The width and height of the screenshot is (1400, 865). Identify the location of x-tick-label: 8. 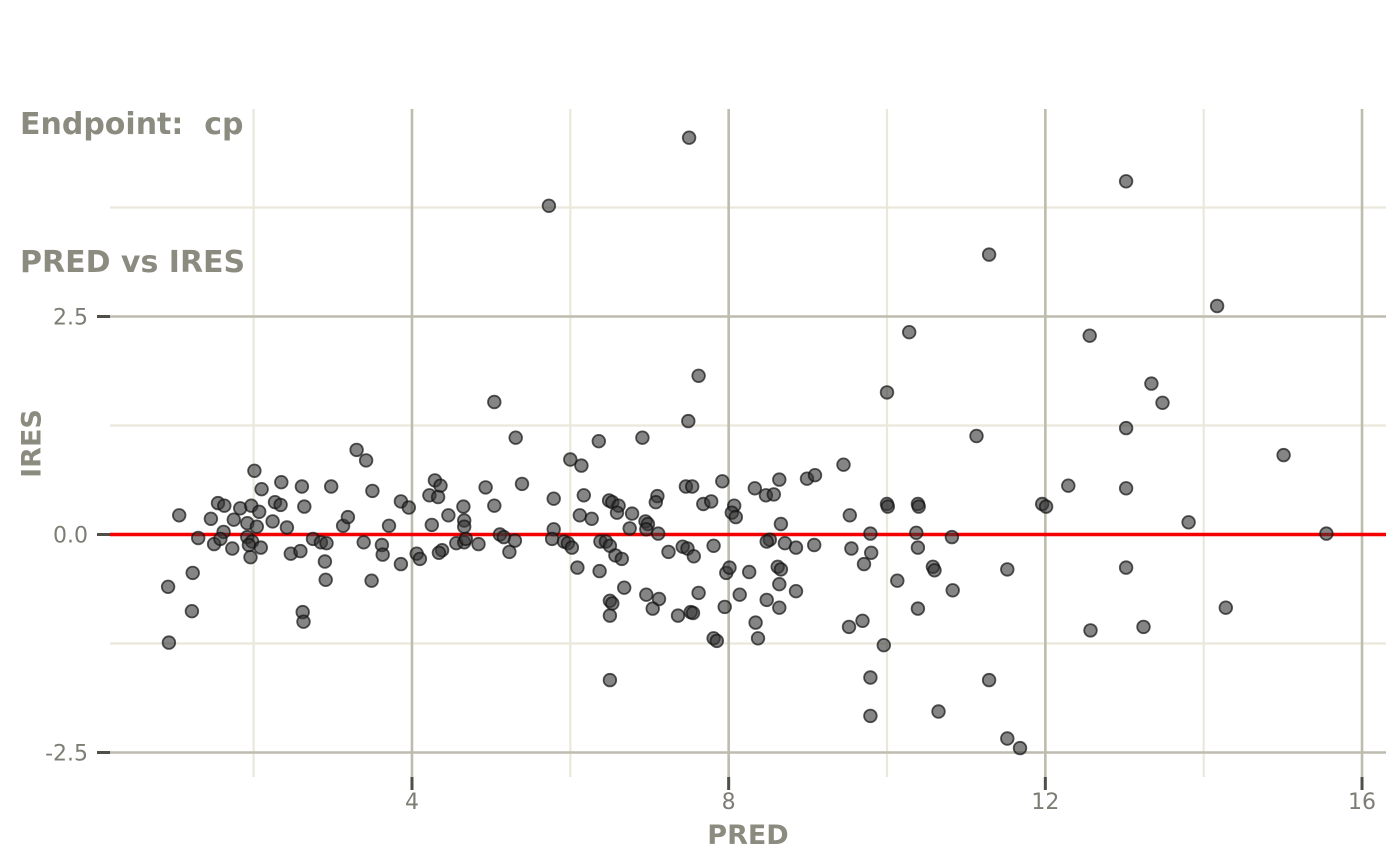
(729, 802).